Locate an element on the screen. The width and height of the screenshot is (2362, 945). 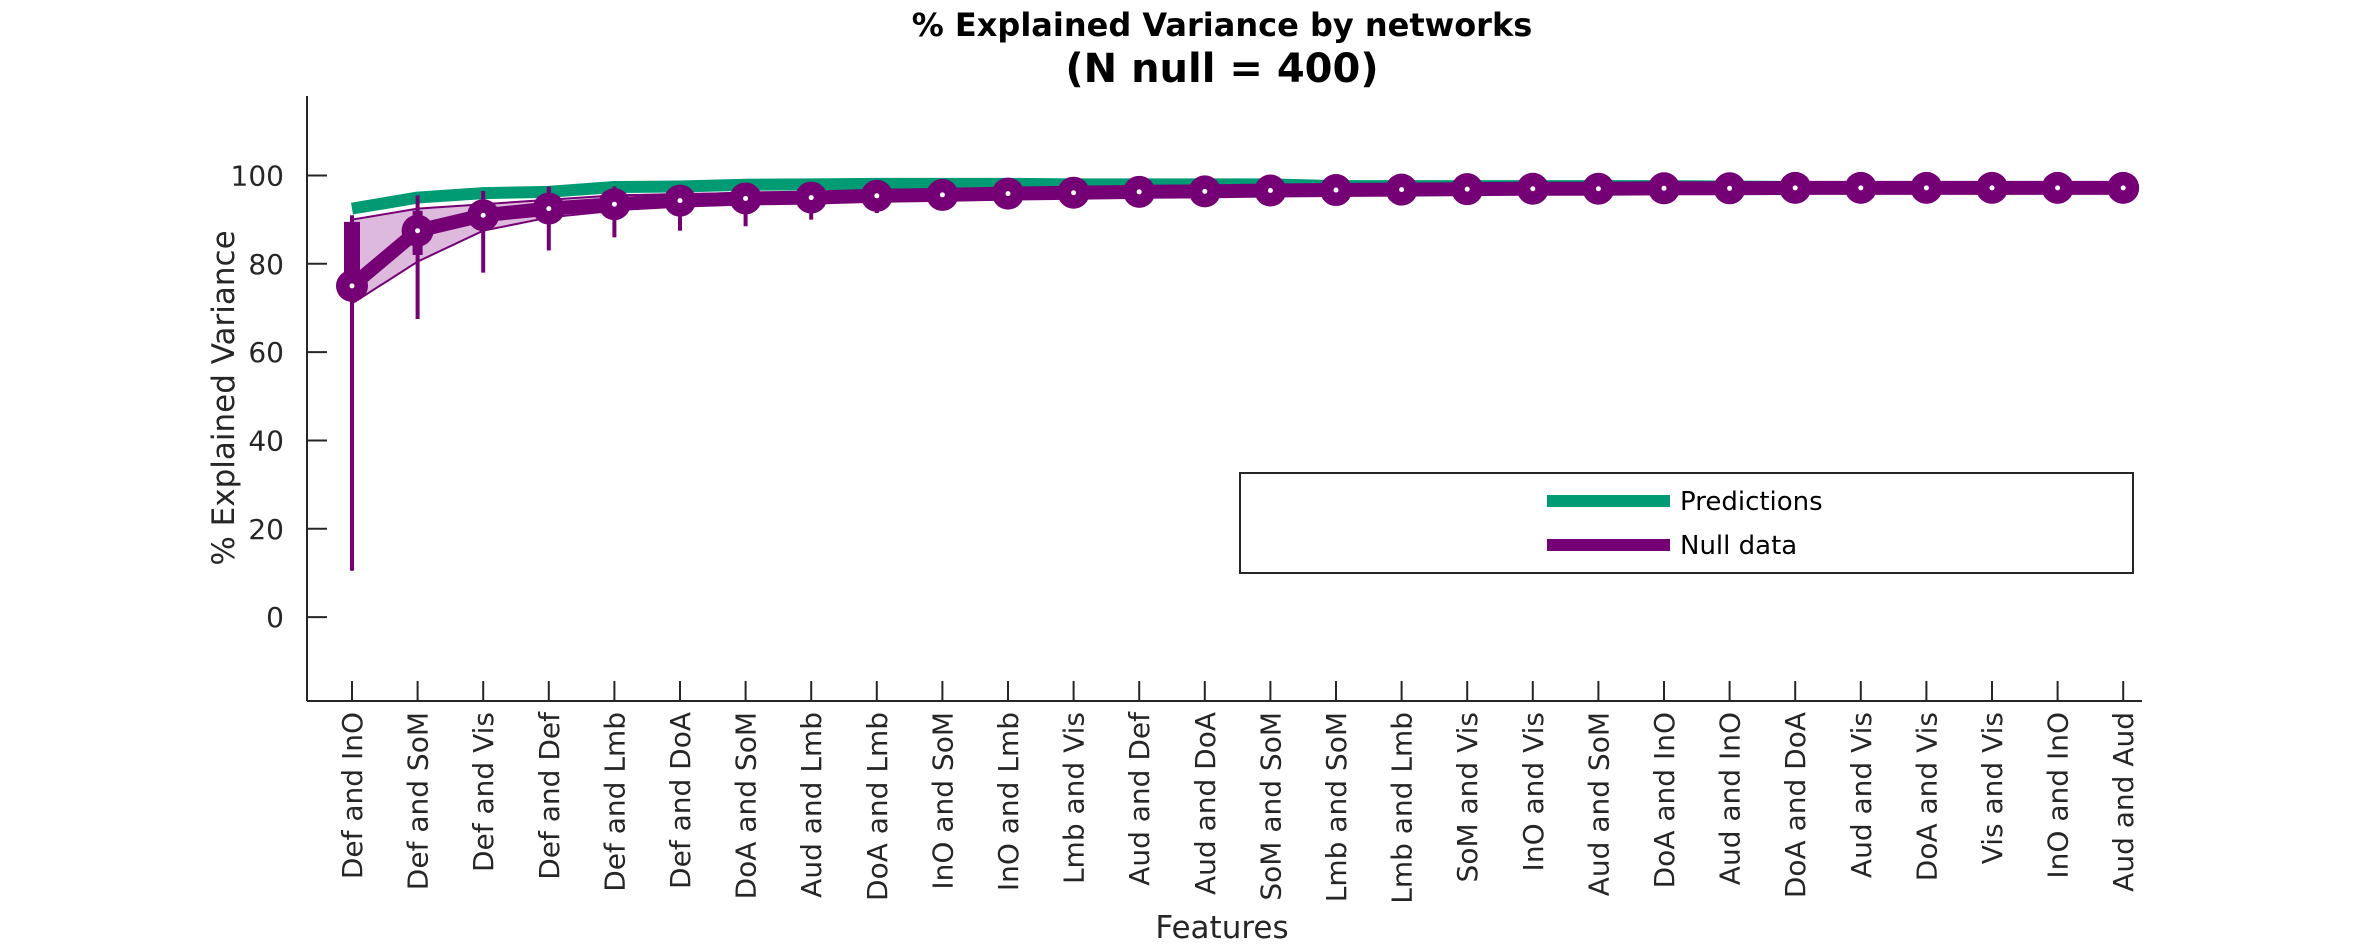
x-tick-label: DoA and Vis is located at coordinates (1926, 796).